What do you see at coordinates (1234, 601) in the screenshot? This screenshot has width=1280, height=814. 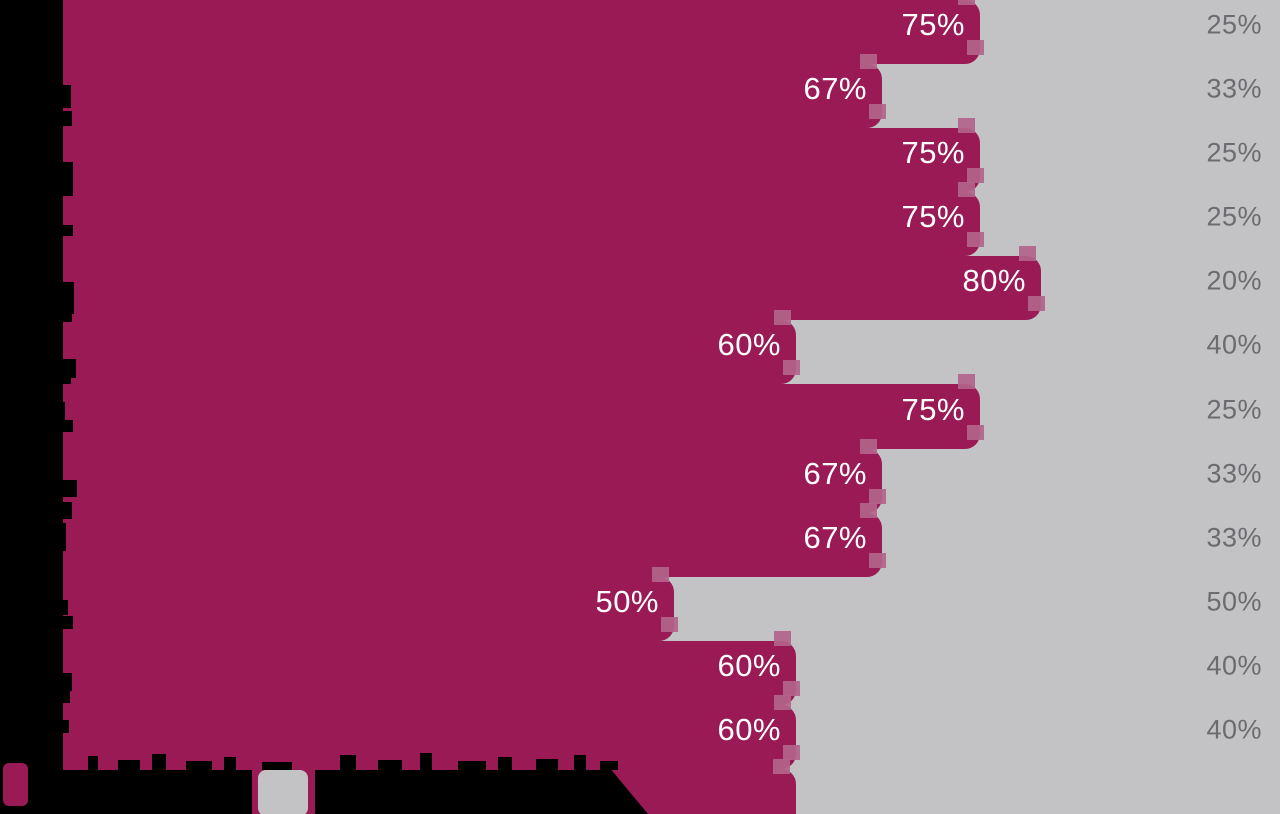 I see `remainder-percent-label: 50%` at bounding box center [1234, 601].